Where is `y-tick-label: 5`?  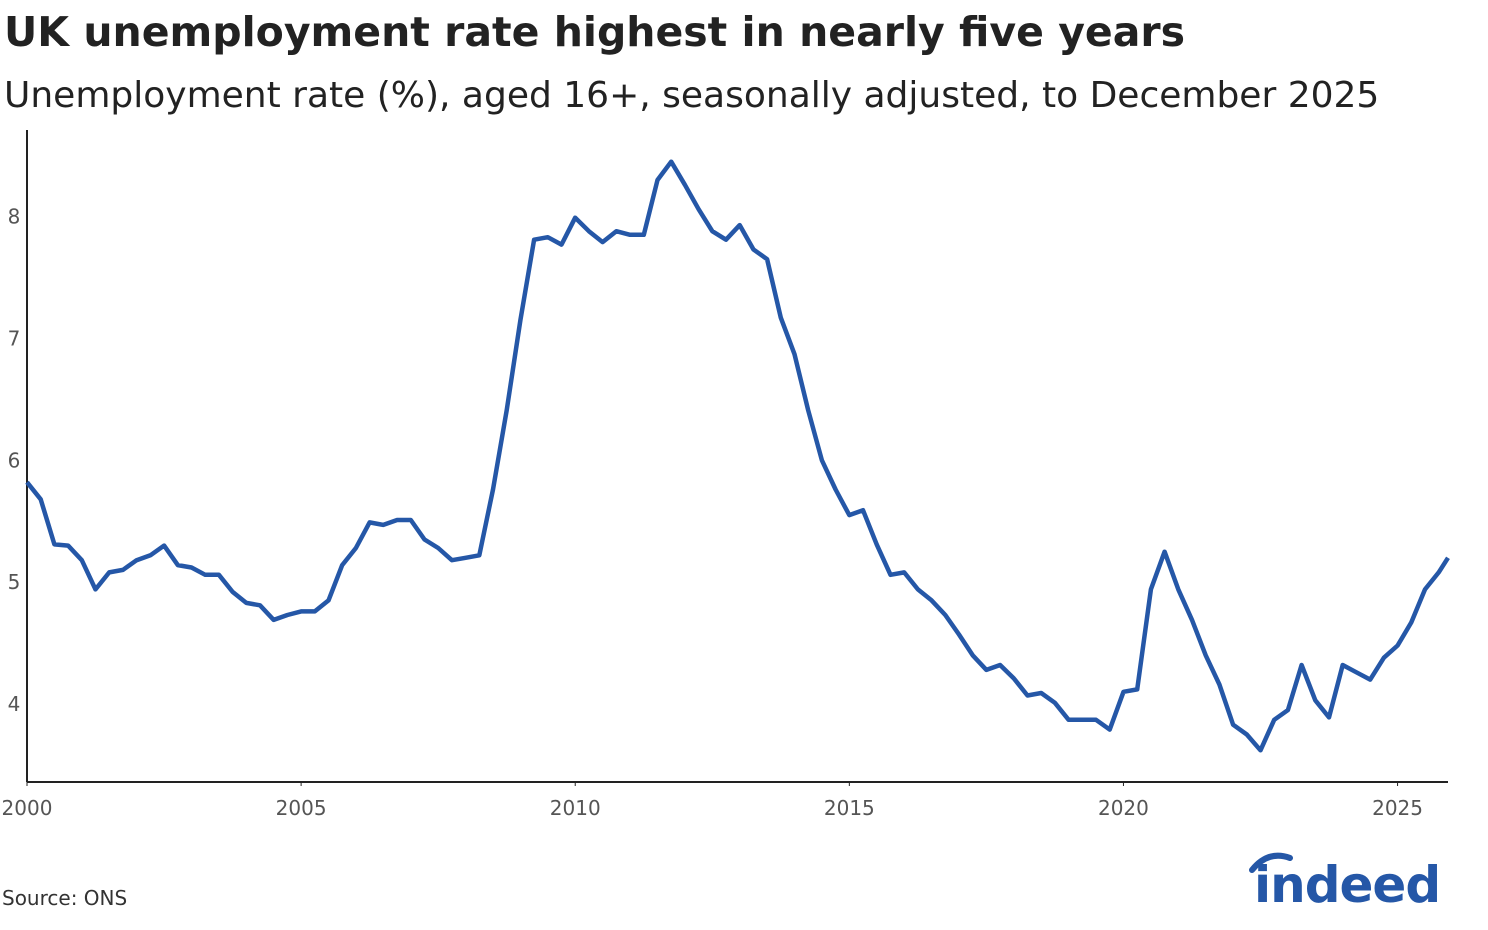
y-tick-label: 5 is located at coordinates (14, 582).